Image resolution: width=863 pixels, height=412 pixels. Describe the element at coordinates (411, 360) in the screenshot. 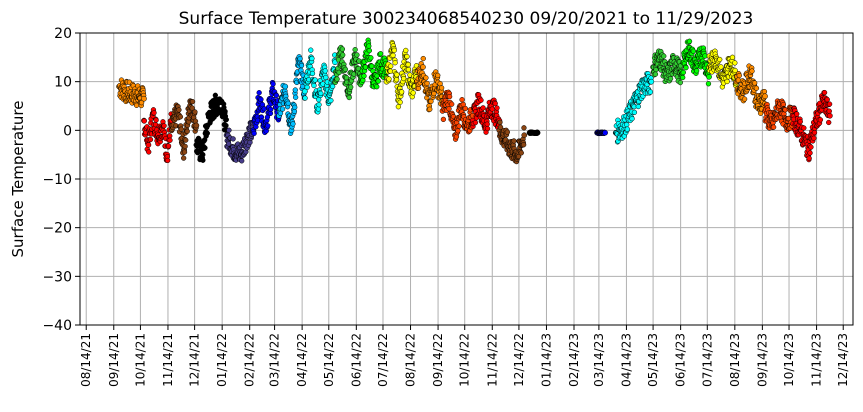

I see `x-tick-label: 08/14/22` at that location.